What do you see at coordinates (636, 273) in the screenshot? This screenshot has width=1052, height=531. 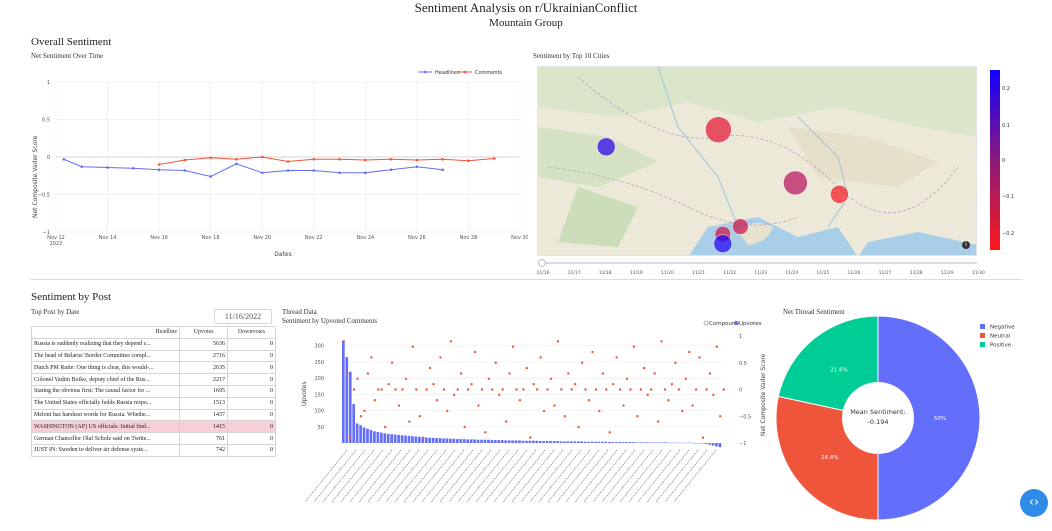 I see `slider-tick-label: 11/19` at bounding box center [636, 273].